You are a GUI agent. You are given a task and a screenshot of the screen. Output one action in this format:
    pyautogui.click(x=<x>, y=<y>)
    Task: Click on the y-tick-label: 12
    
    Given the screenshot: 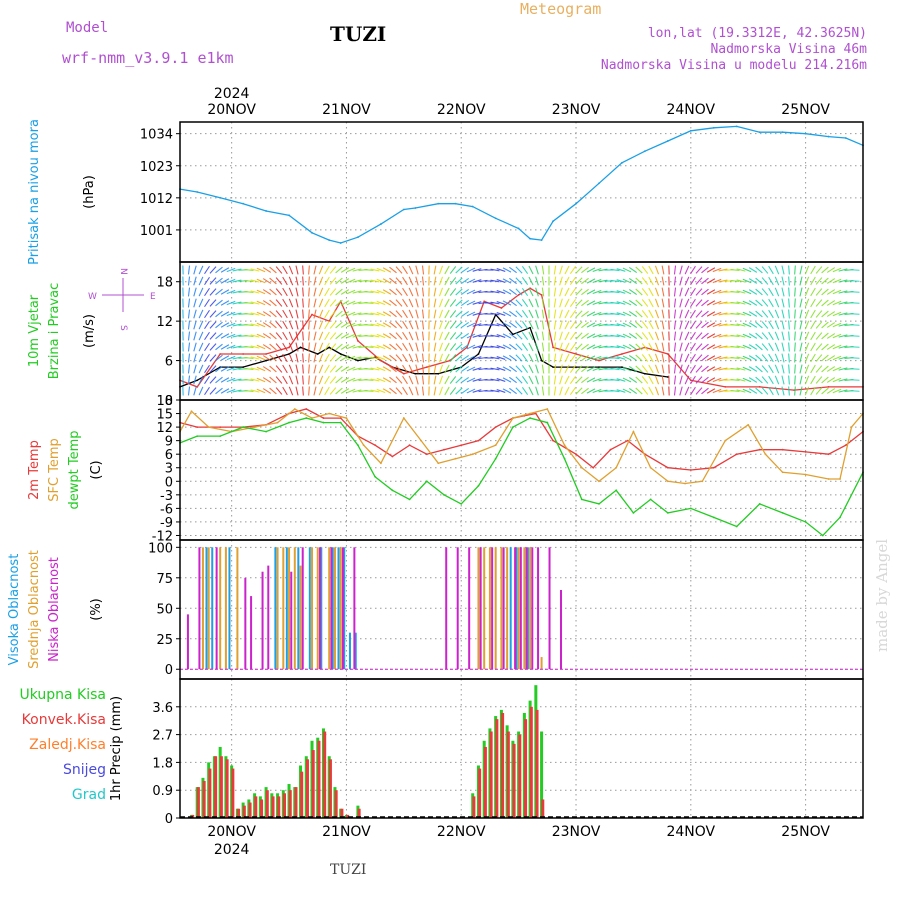 What is the action you would take?
    pyautogui.click(x=164, y=322)
    